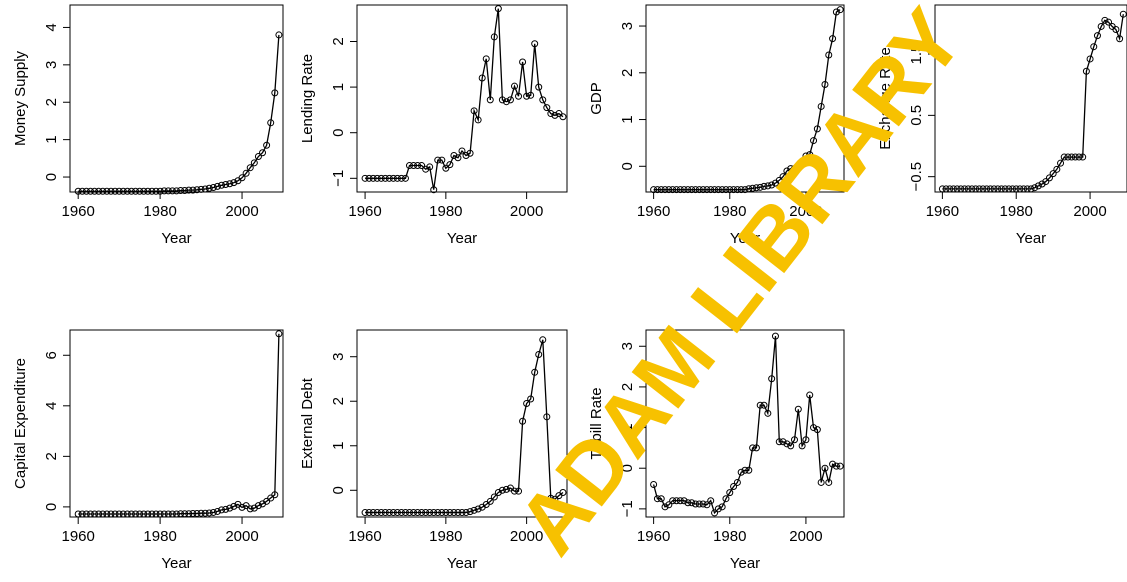  I want to click on y-tick-label: 3, so click(627, 346).